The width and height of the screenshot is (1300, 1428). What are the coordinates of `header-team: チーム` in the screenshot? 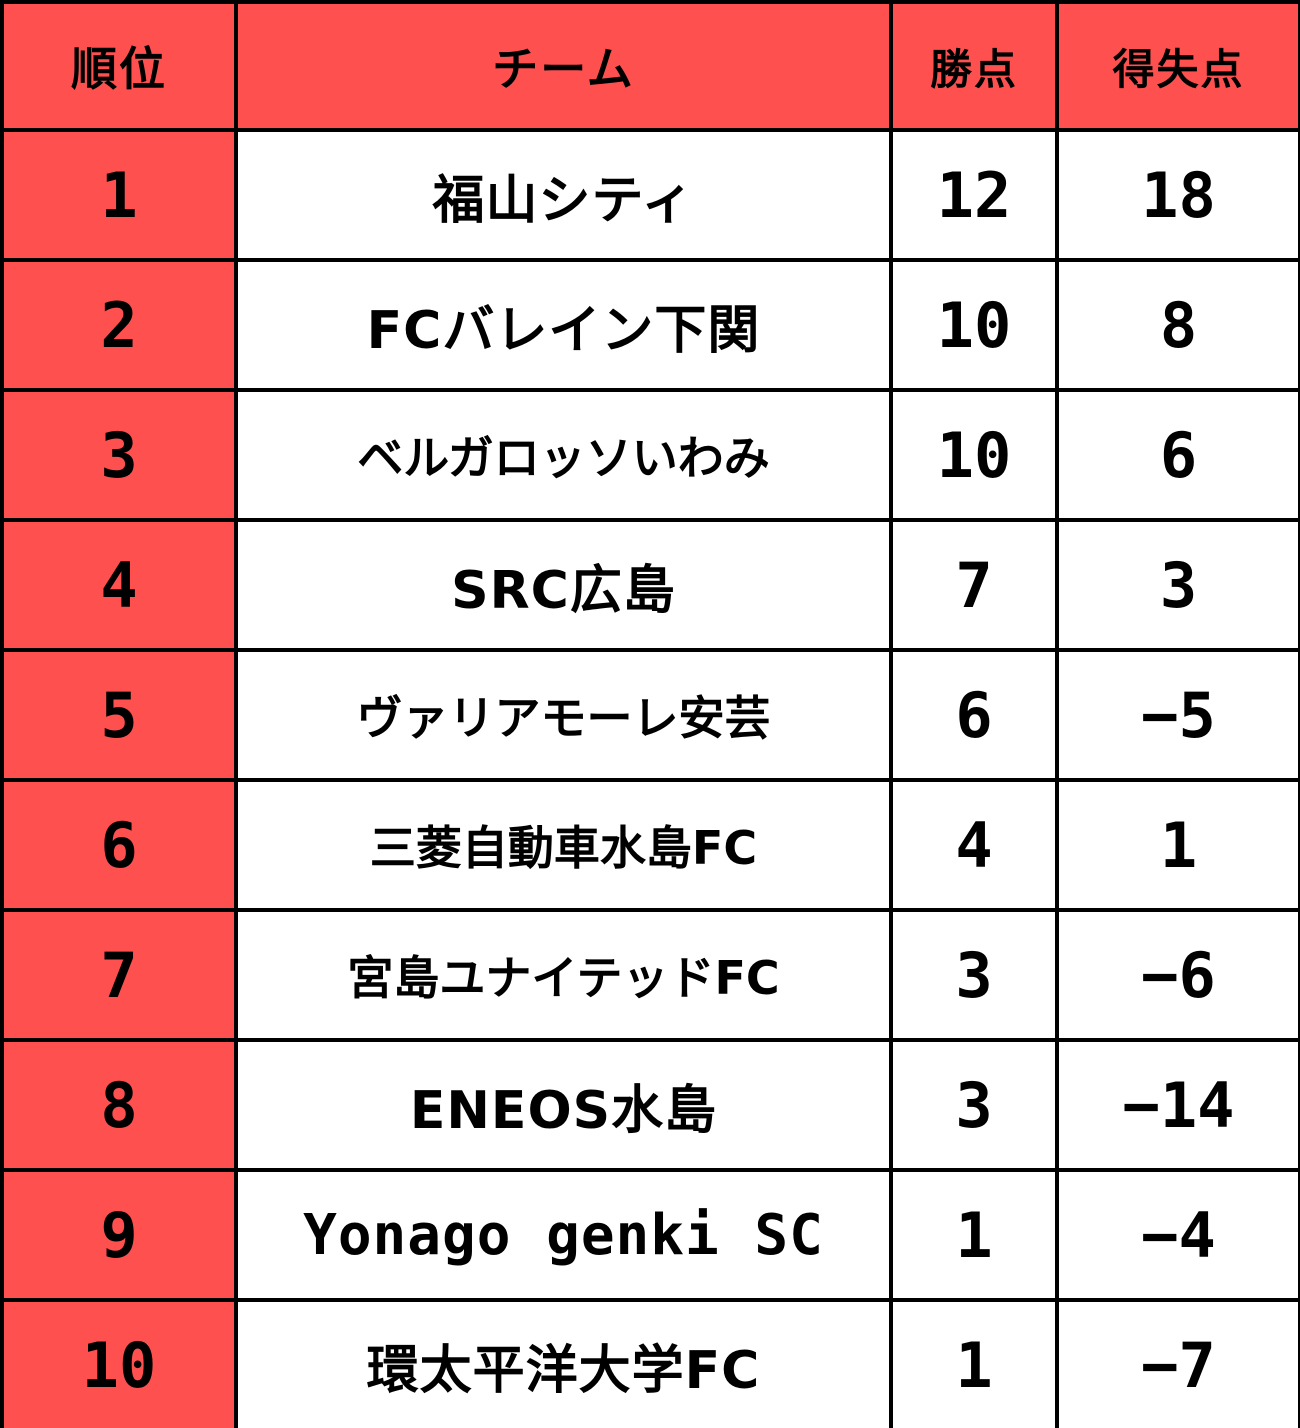 It's located at (563, 66).